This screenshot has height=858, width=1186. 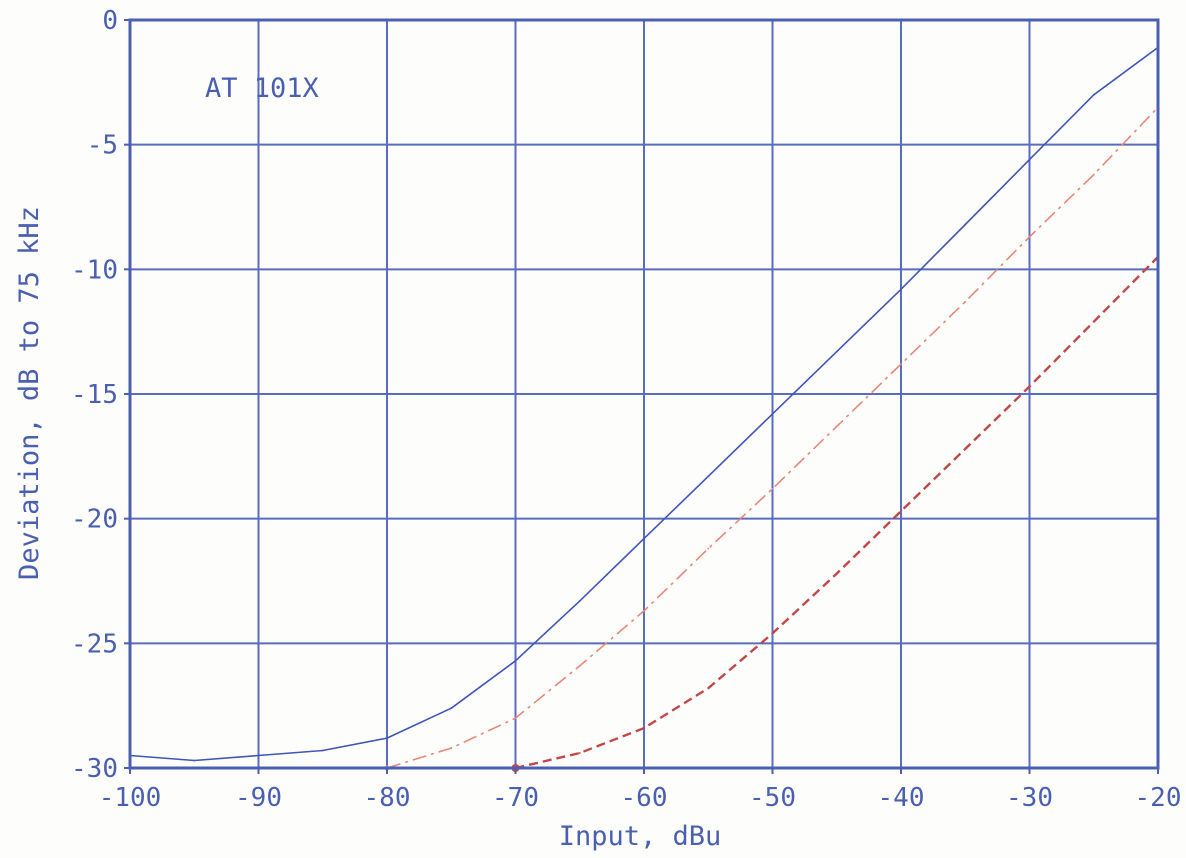 I want to click on x-tick-label: -60, so click(x=644, y=798).